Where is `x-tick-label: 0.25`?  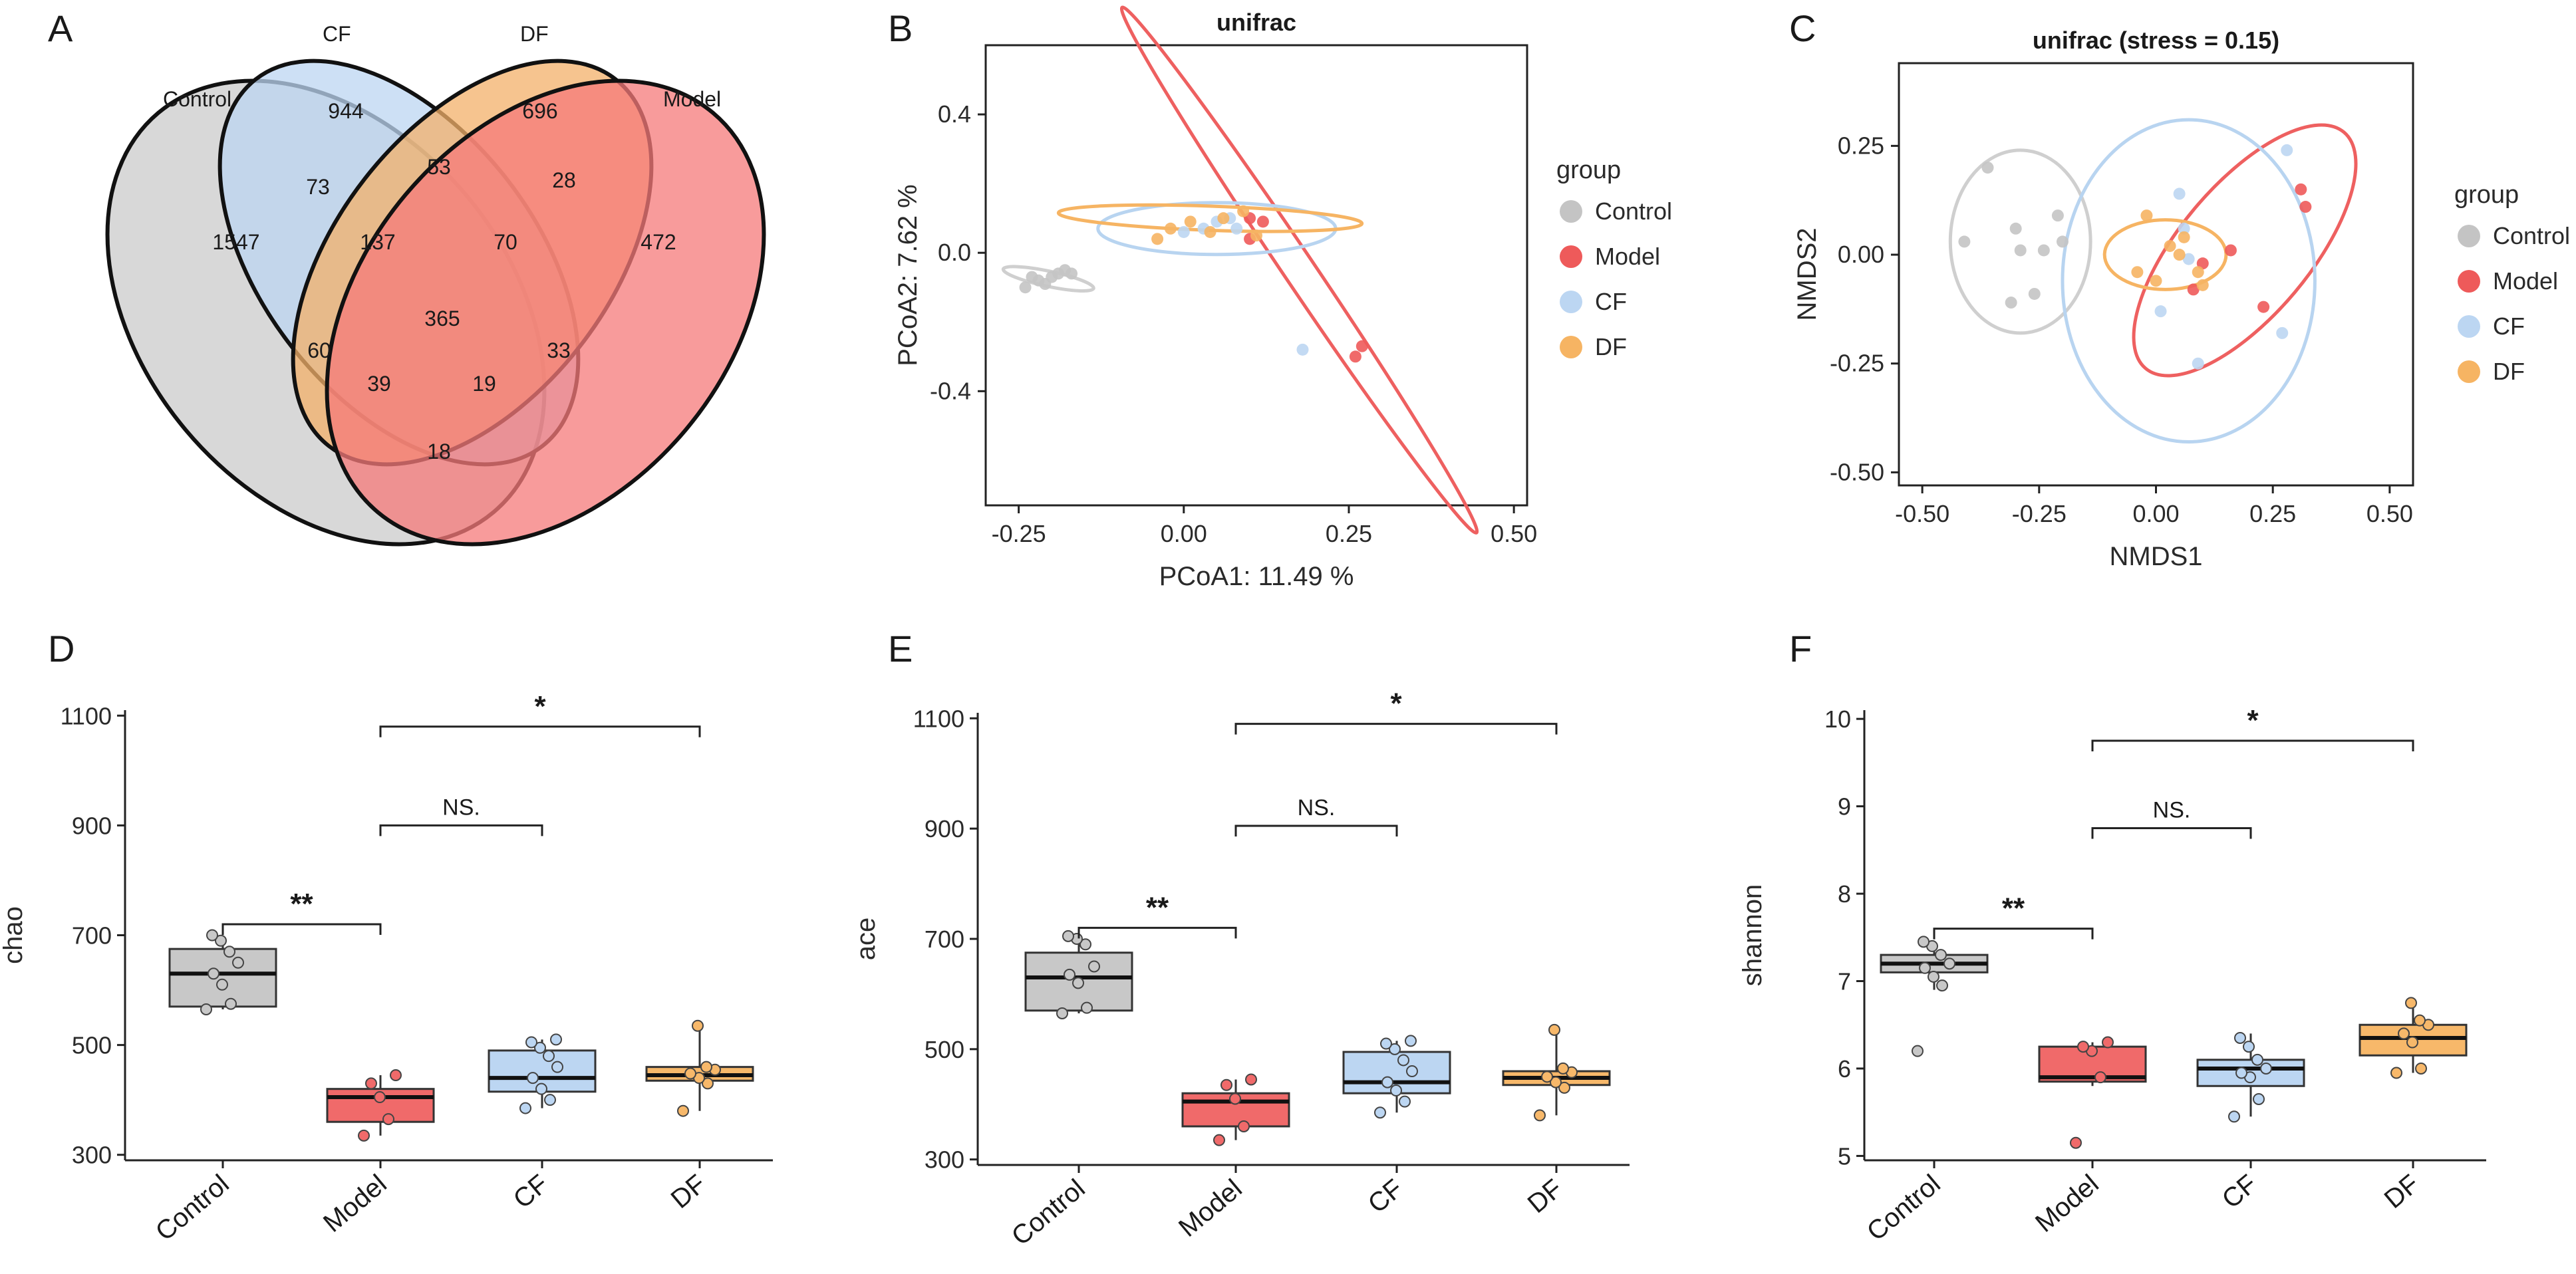
x-tick-label: 0.25 is located at coordinates (1349, 534).